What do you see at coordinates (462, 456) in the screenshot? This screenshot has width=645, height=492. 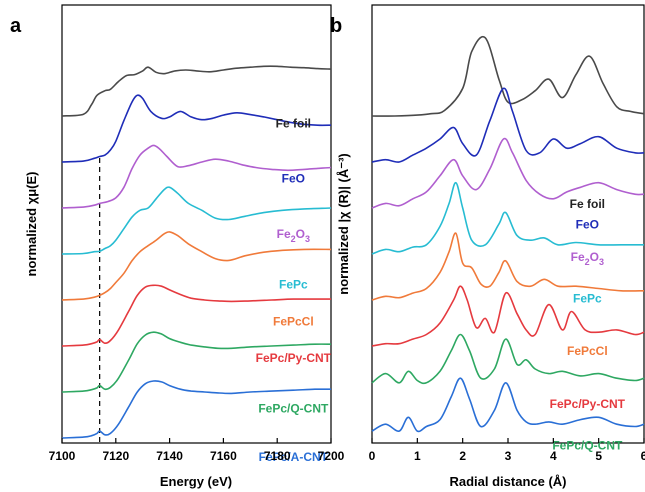 I see `panel-b-x-tick-label-2: 2` at bounding box center [462, 456].